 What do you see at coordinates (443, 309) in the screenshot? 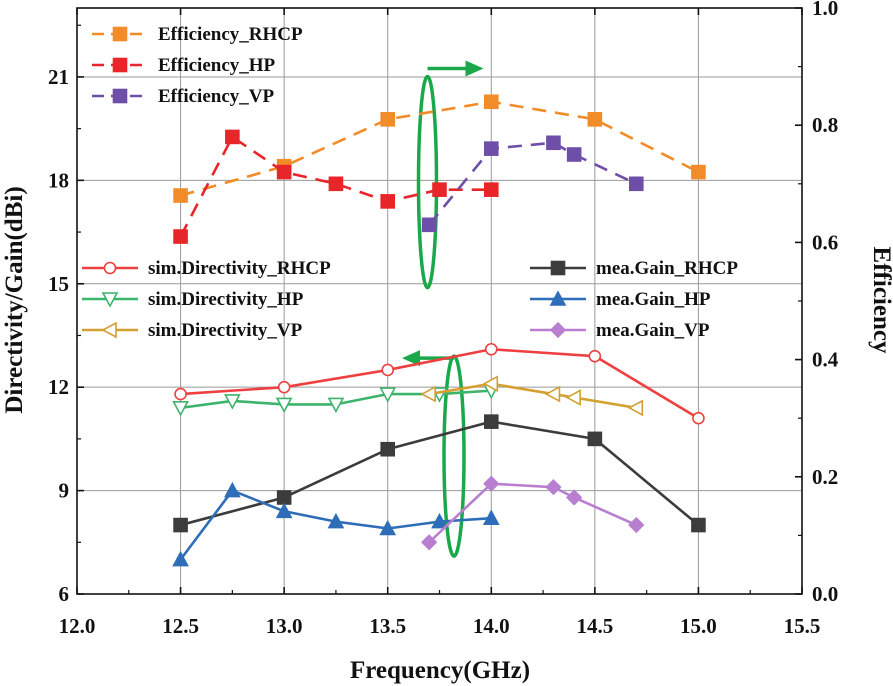
I see `annotations` at bounding box center [443, 309].